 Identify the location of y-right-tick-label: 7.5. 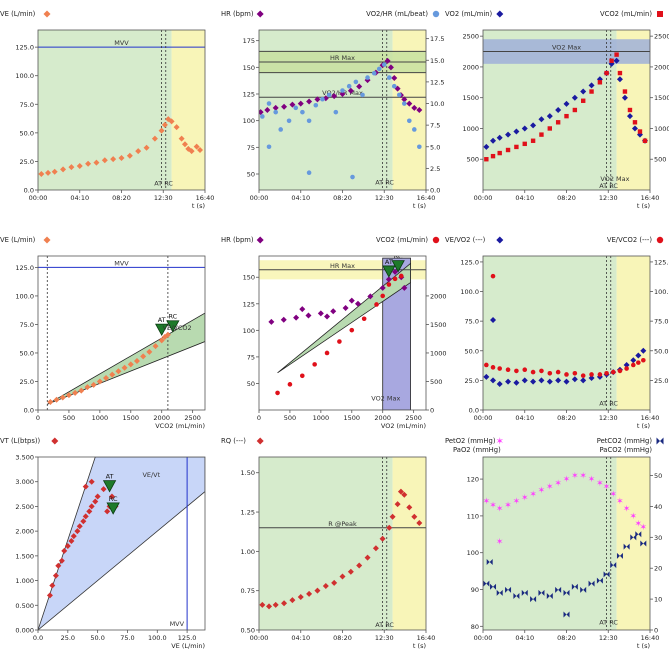
(435, 126).